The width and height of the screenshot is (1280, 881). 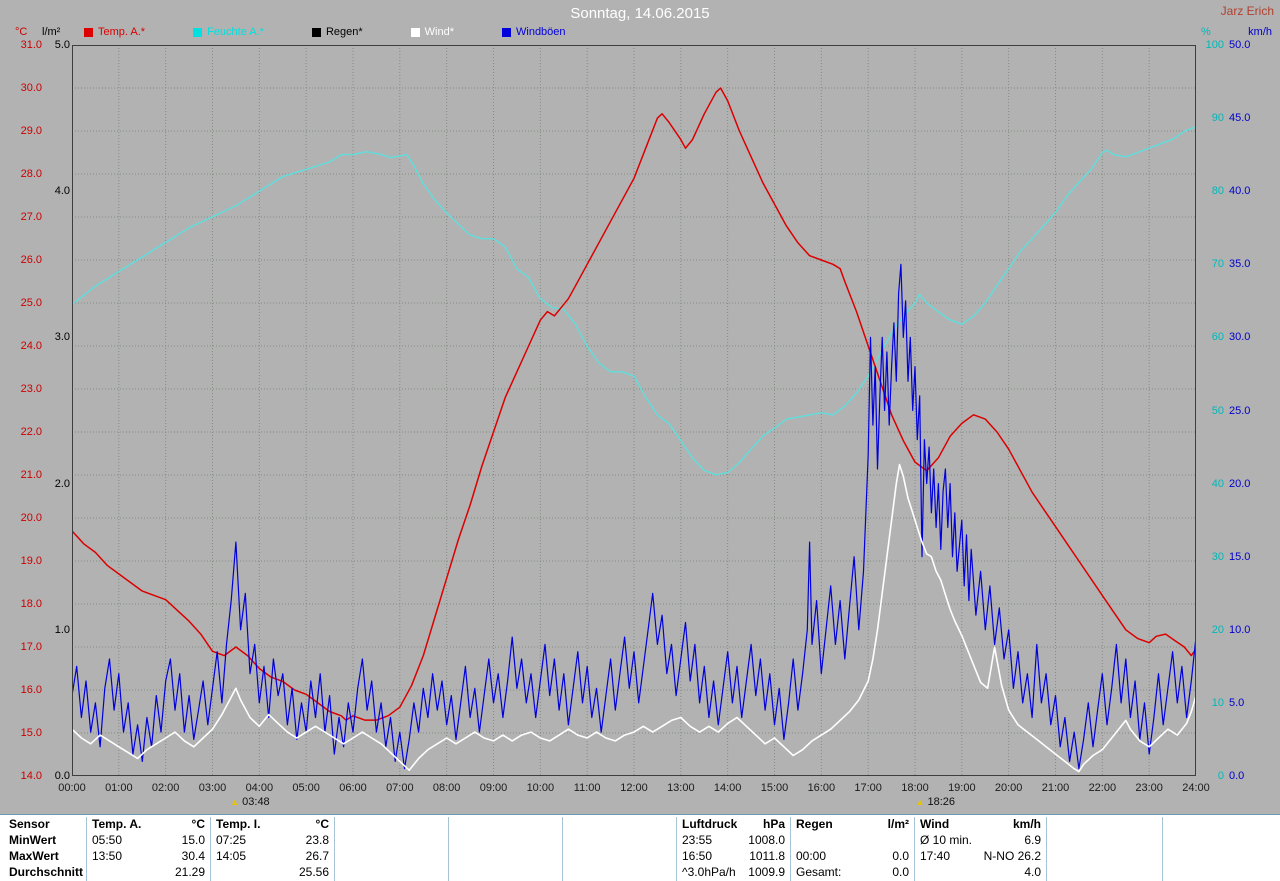 What do you see at coordinates (117, 824) in the screenshot?
I see `table-cell: Temp. A.` at bounding box center [117, 824].